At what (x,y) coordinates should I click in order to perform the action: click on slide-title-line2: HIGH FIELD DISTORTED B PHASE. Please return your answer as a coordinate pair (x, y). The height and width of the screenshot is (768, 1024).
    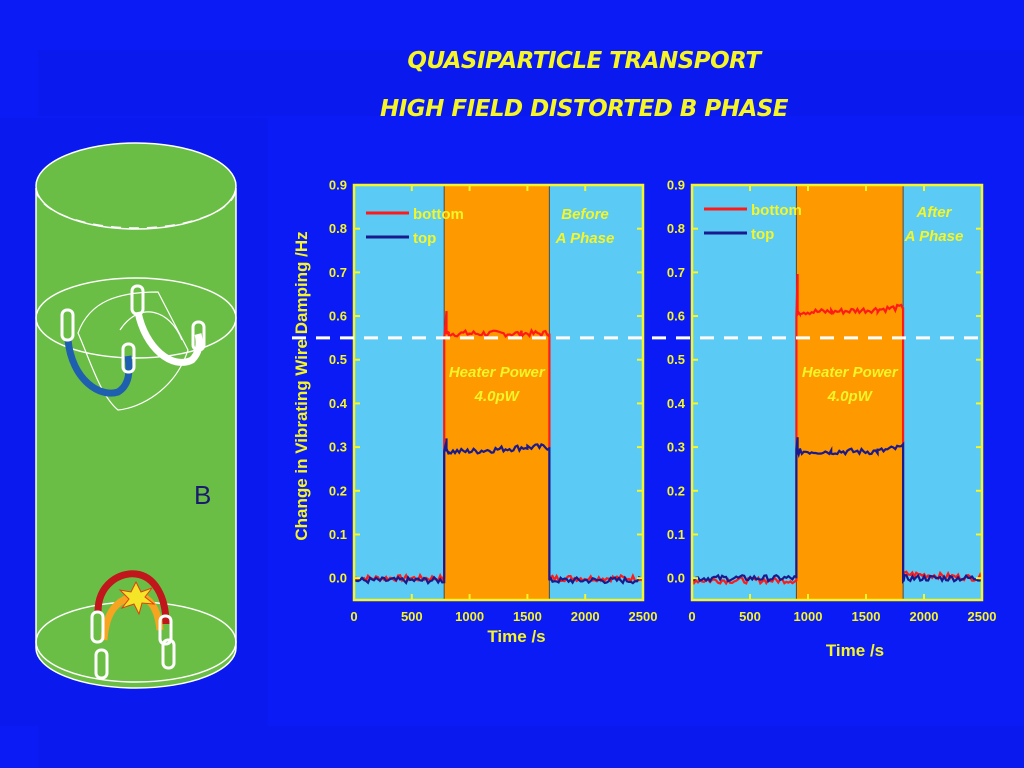
    Looking at the image, I should click on (584, 109).